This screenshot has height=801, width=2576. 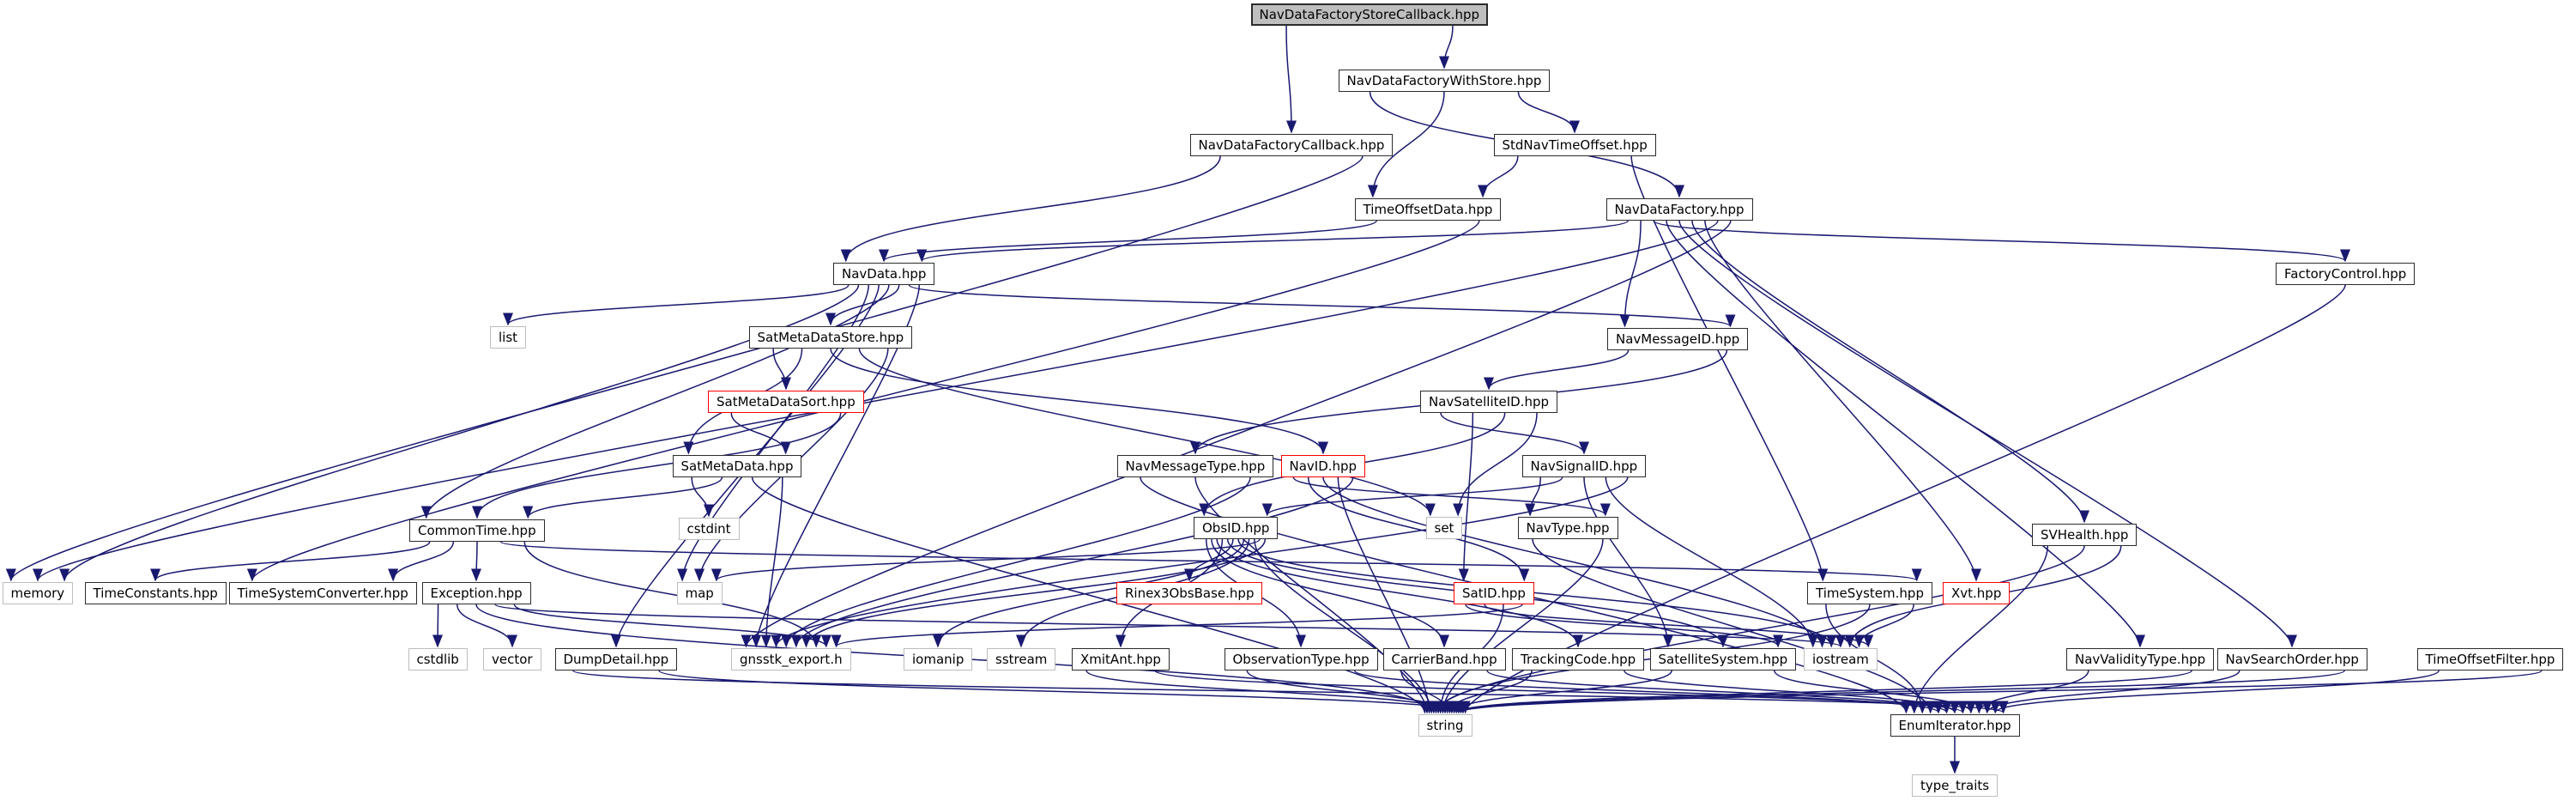 I want to click on graph-node-svhealth: SVHealth.hpp, so click(x=2085, y=535).